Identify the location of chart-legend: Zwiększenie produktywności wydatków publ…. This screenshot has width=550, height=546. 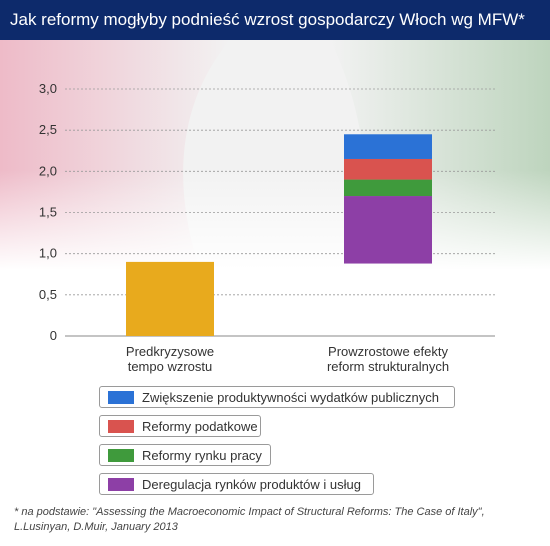
(279, 444).